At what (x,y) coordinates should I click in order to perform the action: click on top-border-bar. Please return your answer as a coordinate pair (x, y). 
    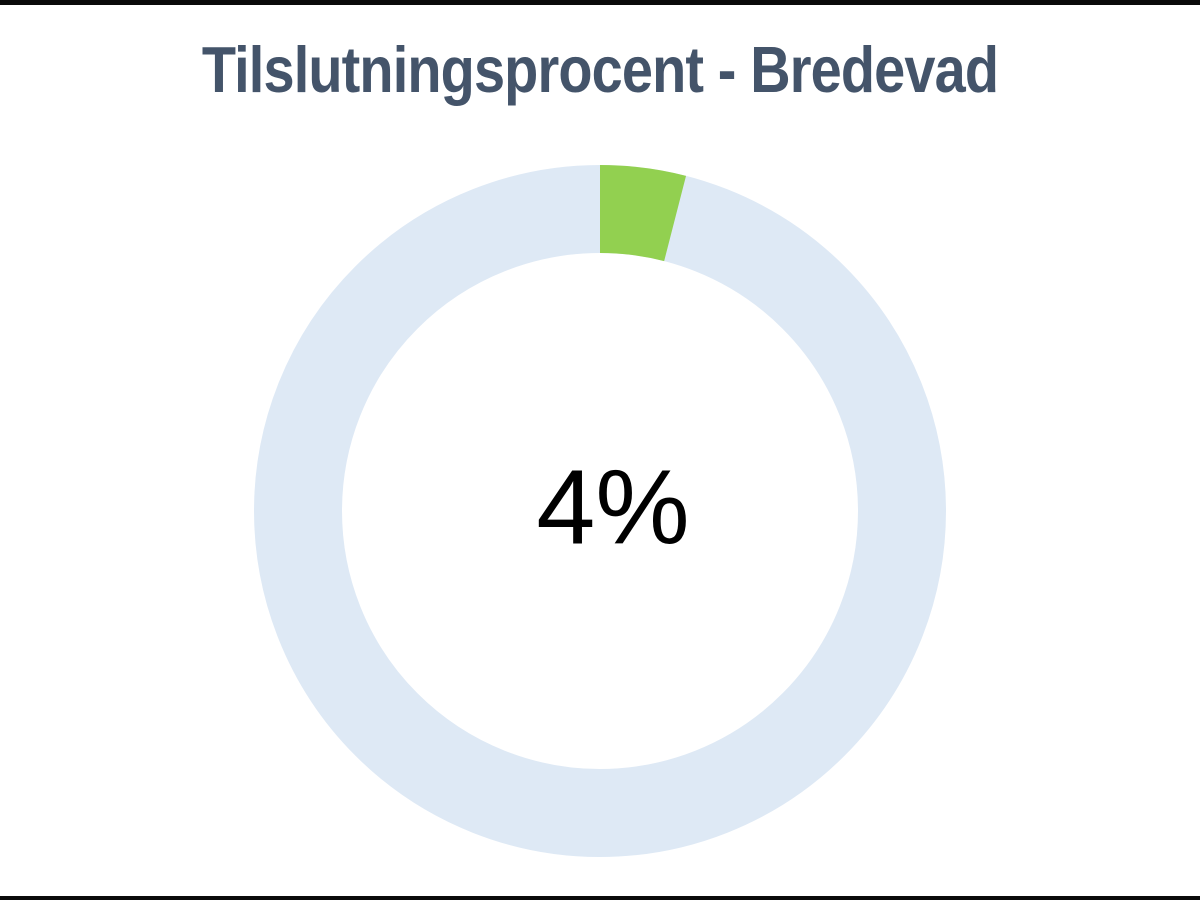
    Looking at the image, I should click on (600, 2).